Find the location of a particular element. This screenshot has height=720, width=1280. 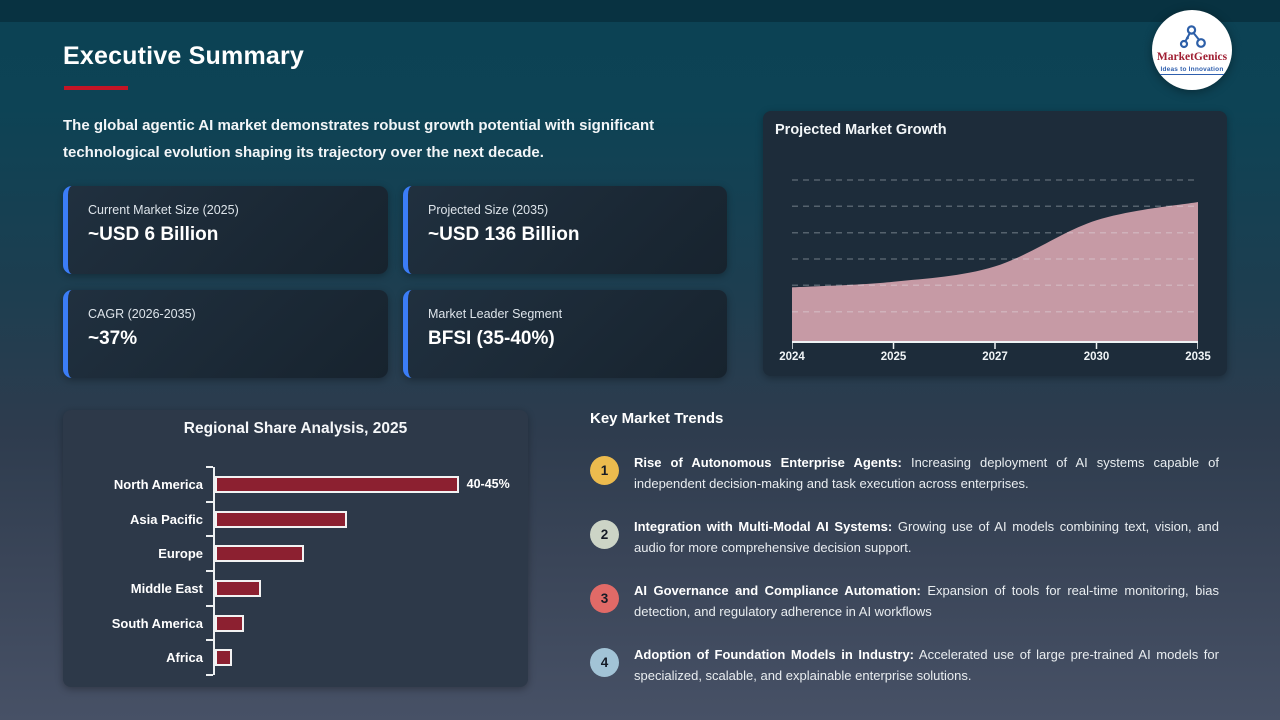

bar-row-label: Middle East is located at coordinates (166, 588).